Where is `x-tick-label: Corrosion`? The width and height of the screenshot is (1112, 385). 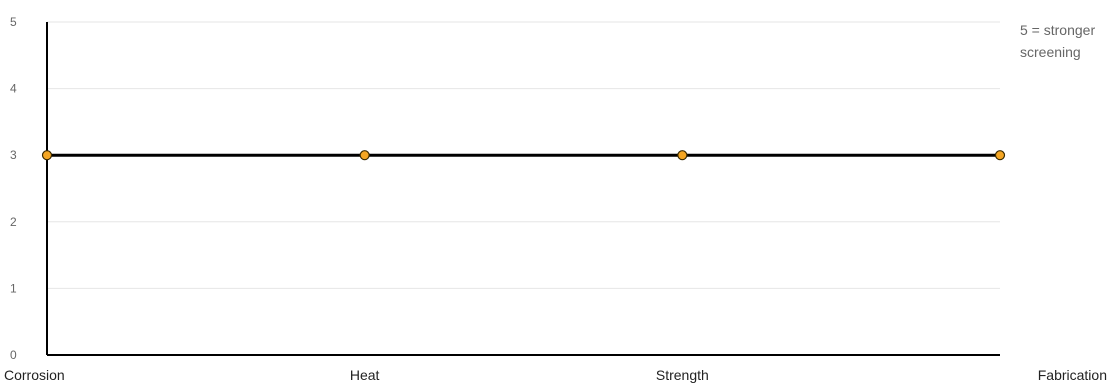 x-tick-label: Corrosion is located at coordinates (34, 375).